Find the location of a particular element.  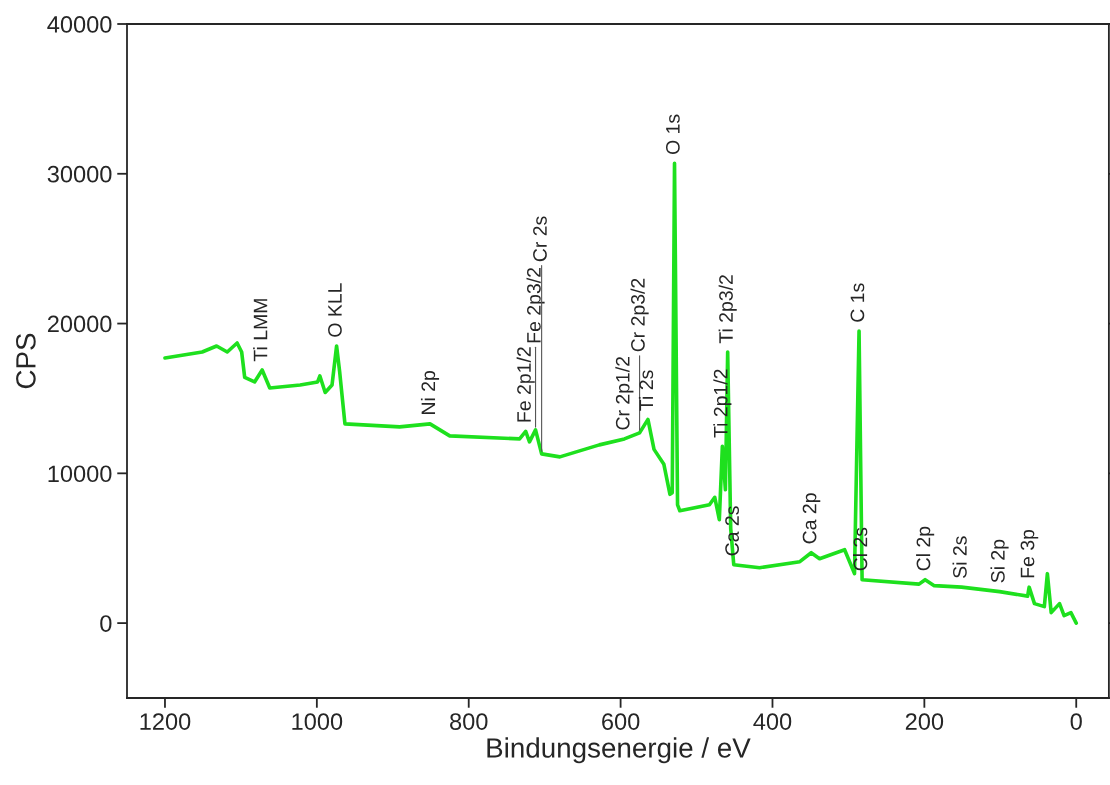

annotation: Ti 2p1/2 is located at coordinates (722, 403).